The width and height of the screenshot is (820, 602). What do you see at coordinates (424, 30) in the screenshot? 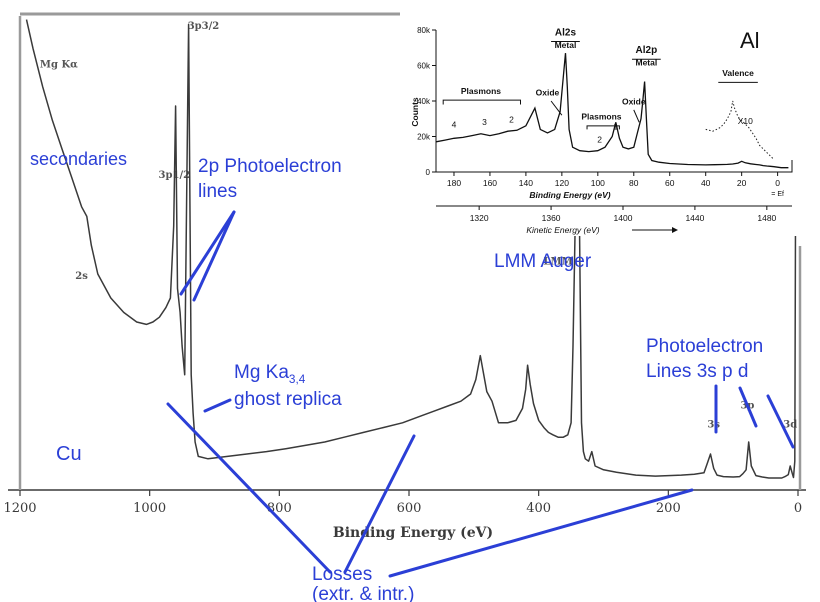
I see `inset-y-tick-label: 80k` at bounding box center [424, 30].